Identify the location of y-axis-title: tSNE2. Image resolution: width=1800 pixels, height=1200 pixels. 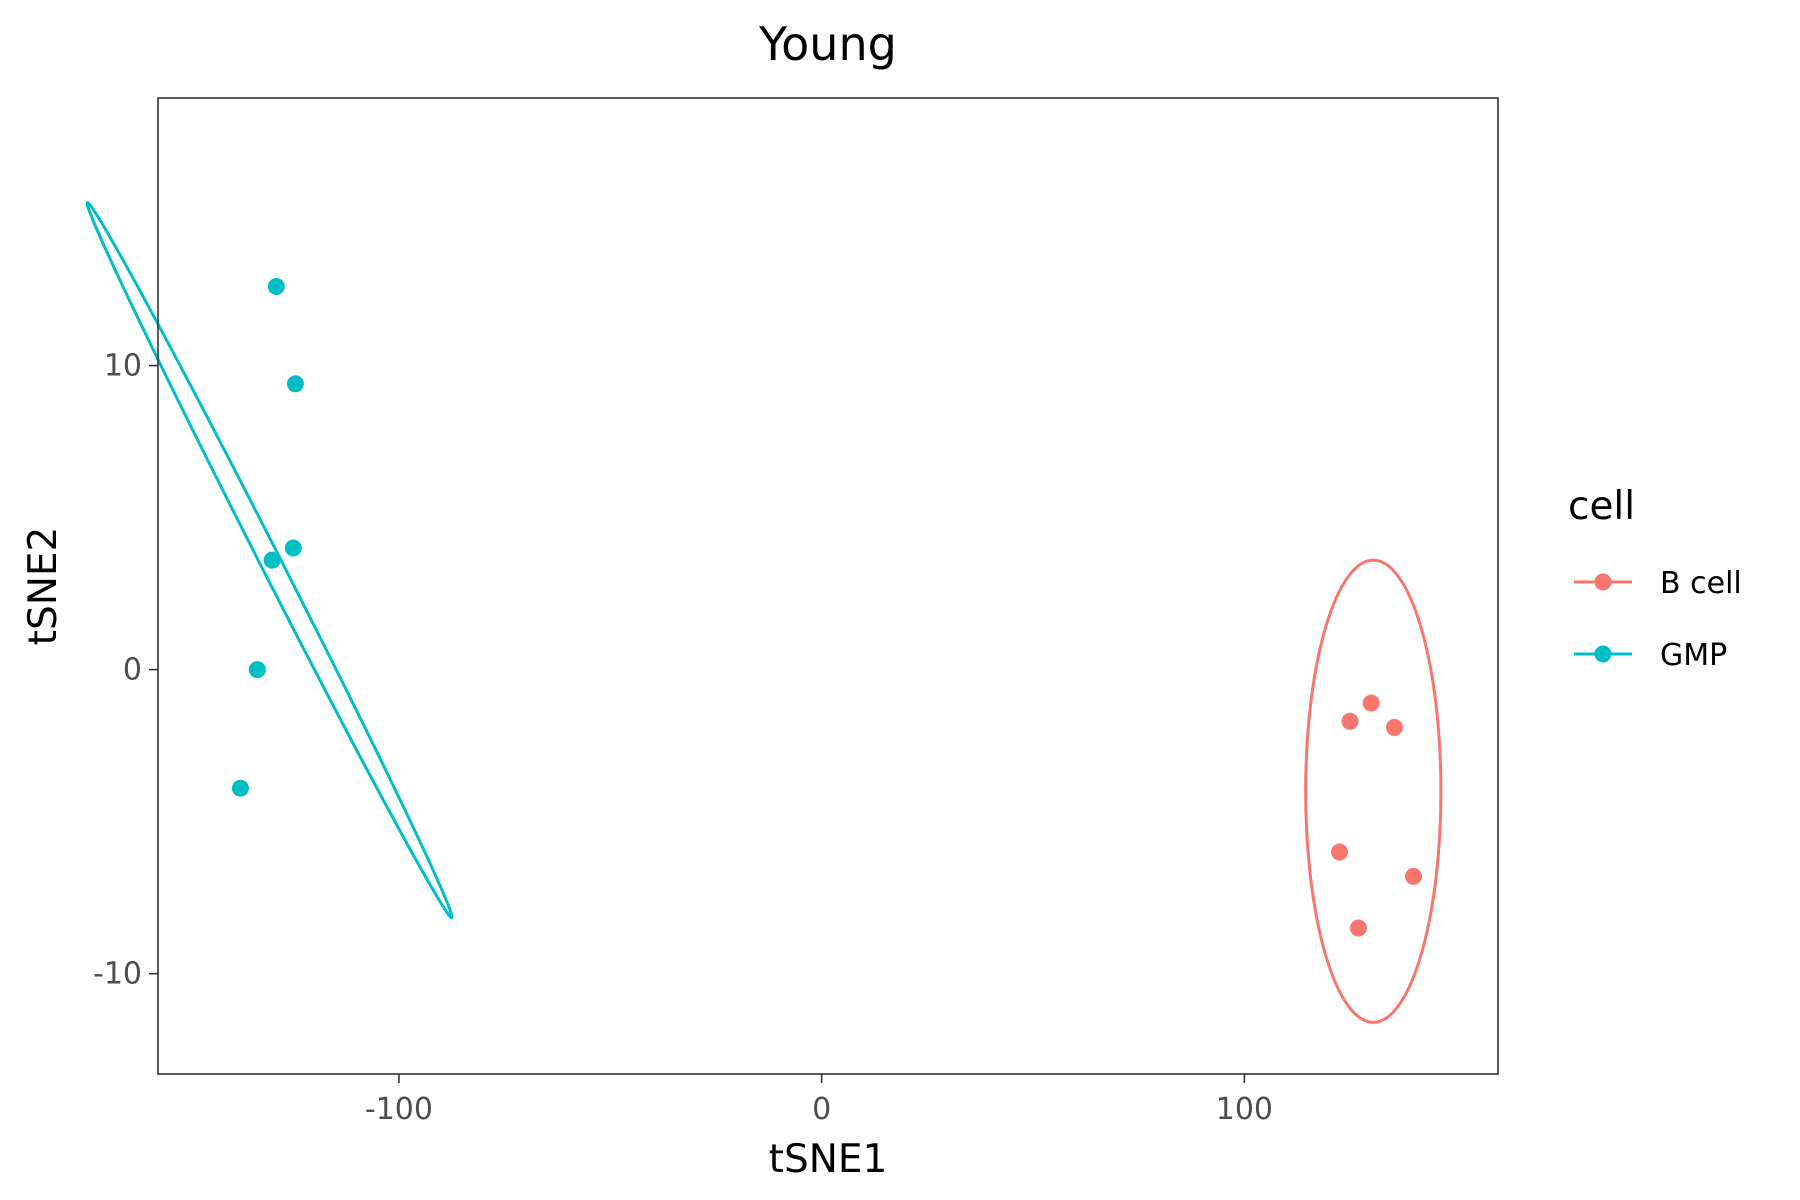
(43, 586).